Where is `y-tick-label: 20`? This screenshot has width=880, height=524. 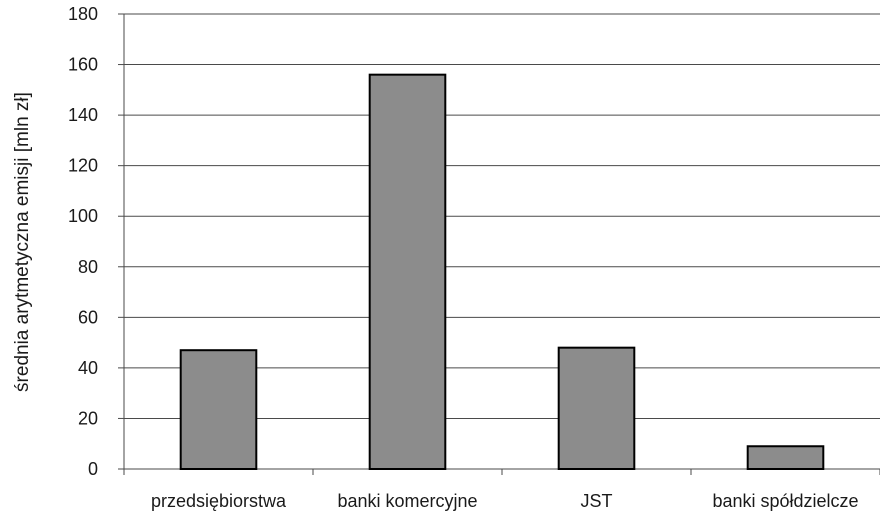
y-tick-label: 20 is located at coordinates (88, 418).